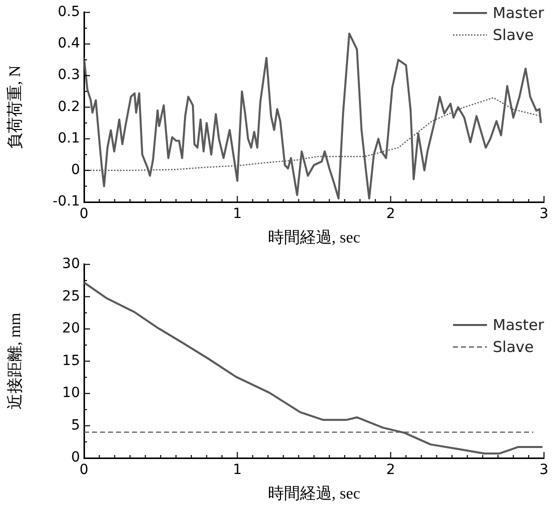 The image size is (558, 508). What do you see at coordinates (71, 328) in the screenshot?
I see `y-tick-label: 20` at bounding box center [71, 328].